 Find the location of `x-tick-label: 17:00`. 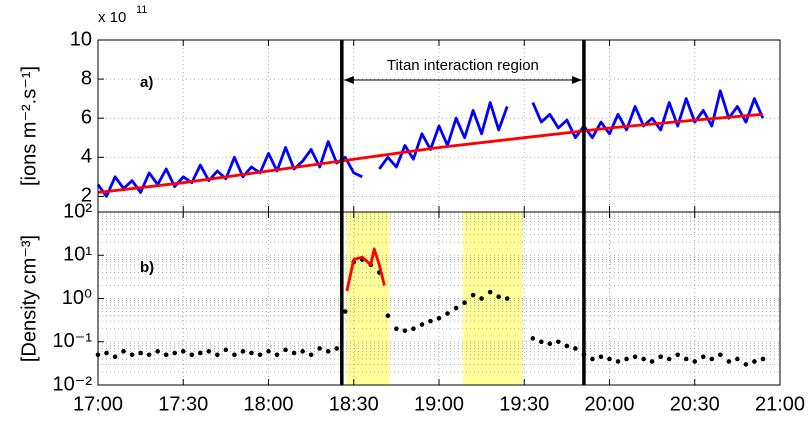

x-tick-label: 17:00 is located at coordinates (98, 404).